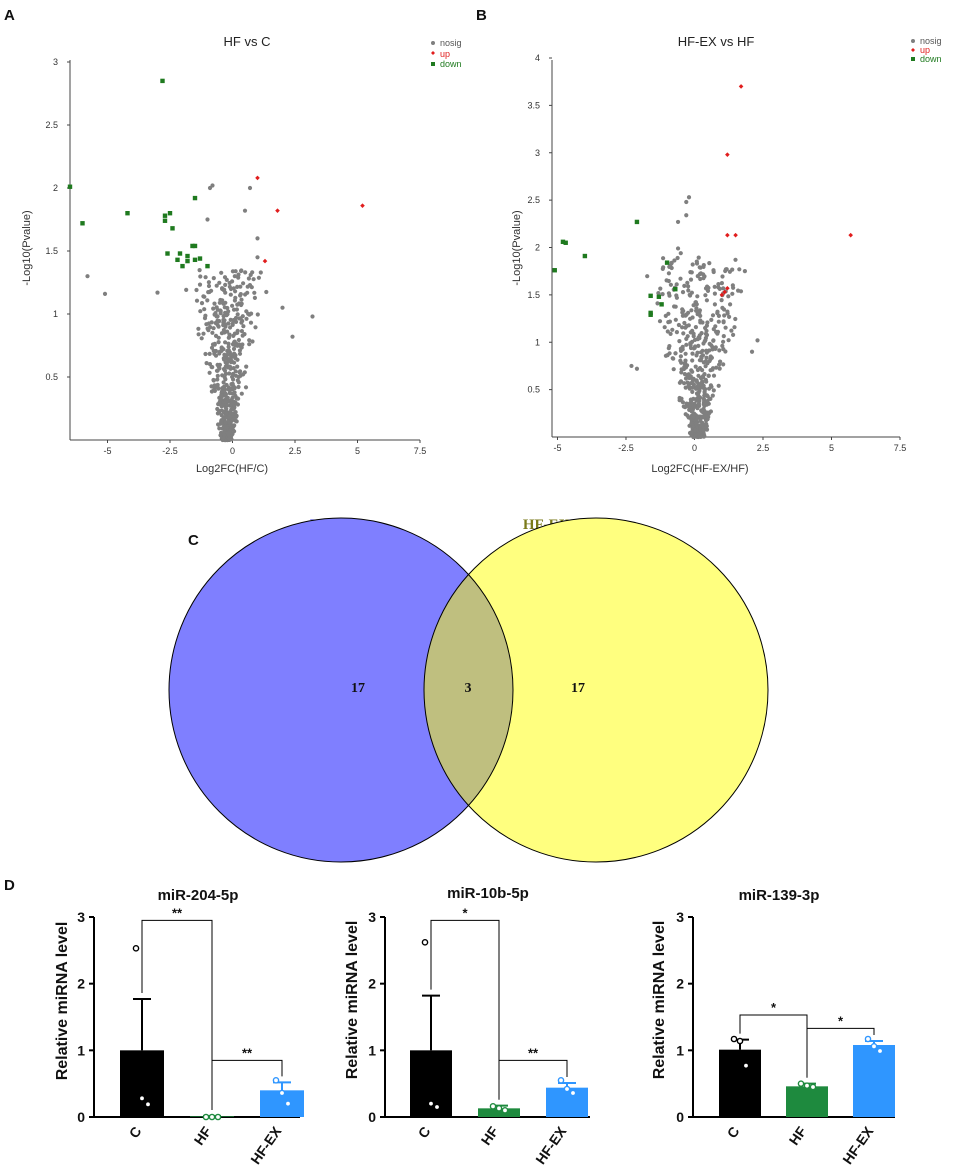 Image resolution: width=957 pixels, height=1175 pixels. What do you see at coordinates (733, 1132) in the screenshot?
I see `category-label: C` at bounding box center [733, 1132].